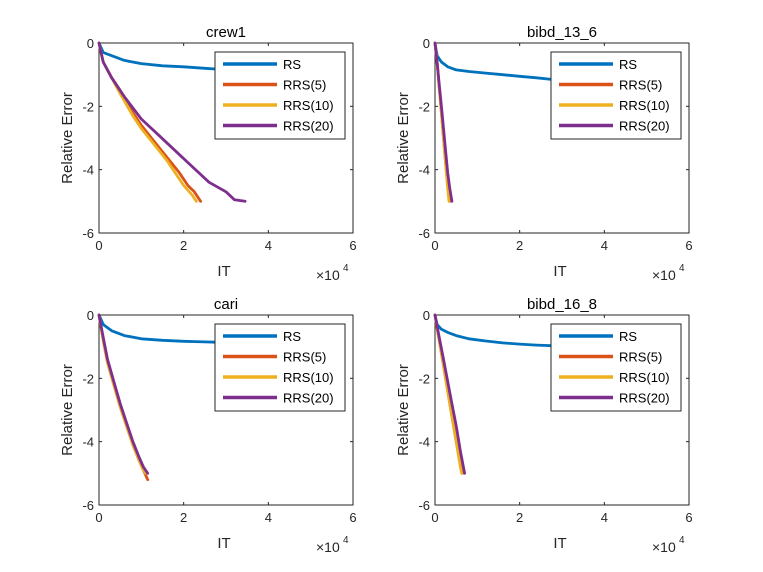 The height and width of the screenshot is (572, 763). What do you see at coordinates (562, 304) in the screenshot?
I see `panel-title: bibd_16_8` at bounding box center [562, 304].